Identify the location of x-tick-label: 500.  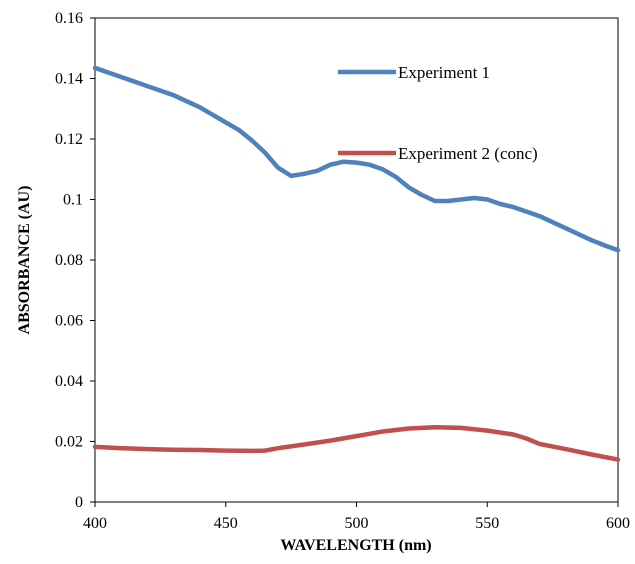
(357, 523).